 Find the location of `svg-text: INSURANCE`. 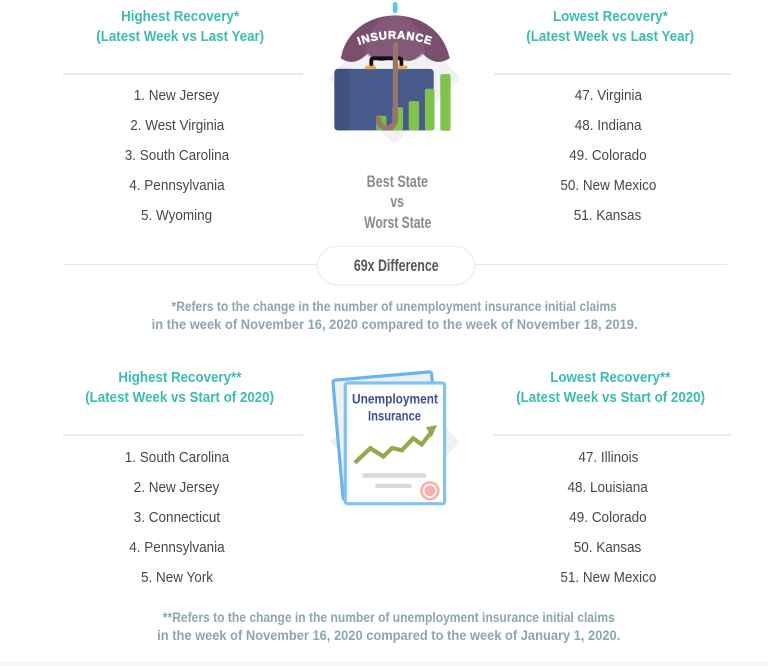

svg-text: INSURANCE is located at coordinates (395, 39).